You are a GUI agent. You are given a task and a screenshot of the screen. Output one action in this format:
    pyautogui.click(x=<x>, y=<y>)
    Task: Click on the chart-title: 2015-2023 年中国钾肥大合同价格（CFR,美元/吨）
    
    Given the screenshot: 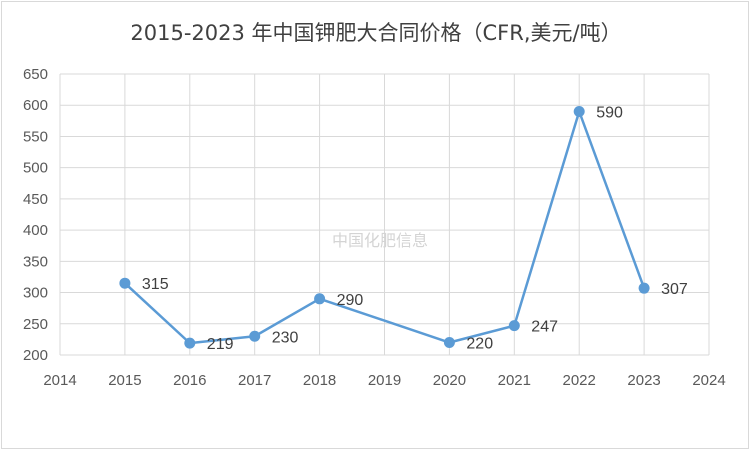 What is the action you would take?
    pyautogui.click(x=375, y=33)
    